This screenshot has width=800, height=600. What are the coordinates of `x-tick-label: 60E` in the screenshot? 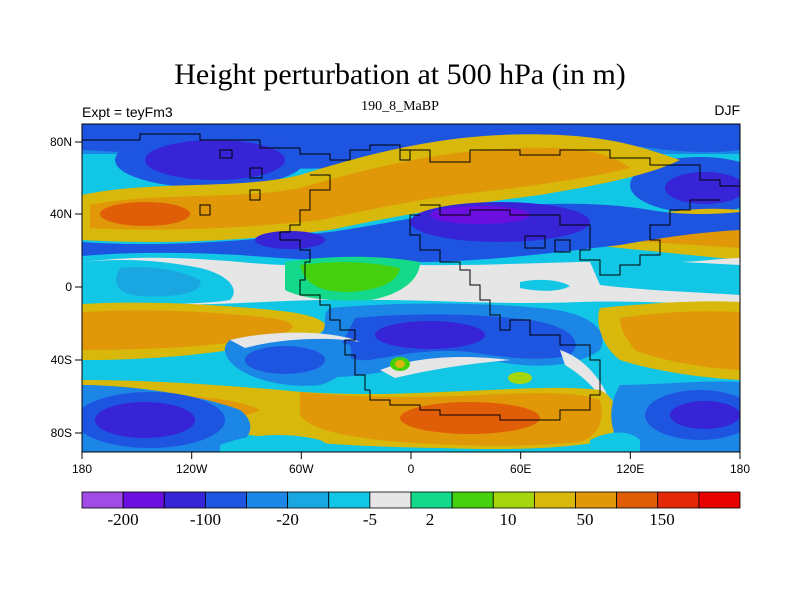 It's located at (520, 469).